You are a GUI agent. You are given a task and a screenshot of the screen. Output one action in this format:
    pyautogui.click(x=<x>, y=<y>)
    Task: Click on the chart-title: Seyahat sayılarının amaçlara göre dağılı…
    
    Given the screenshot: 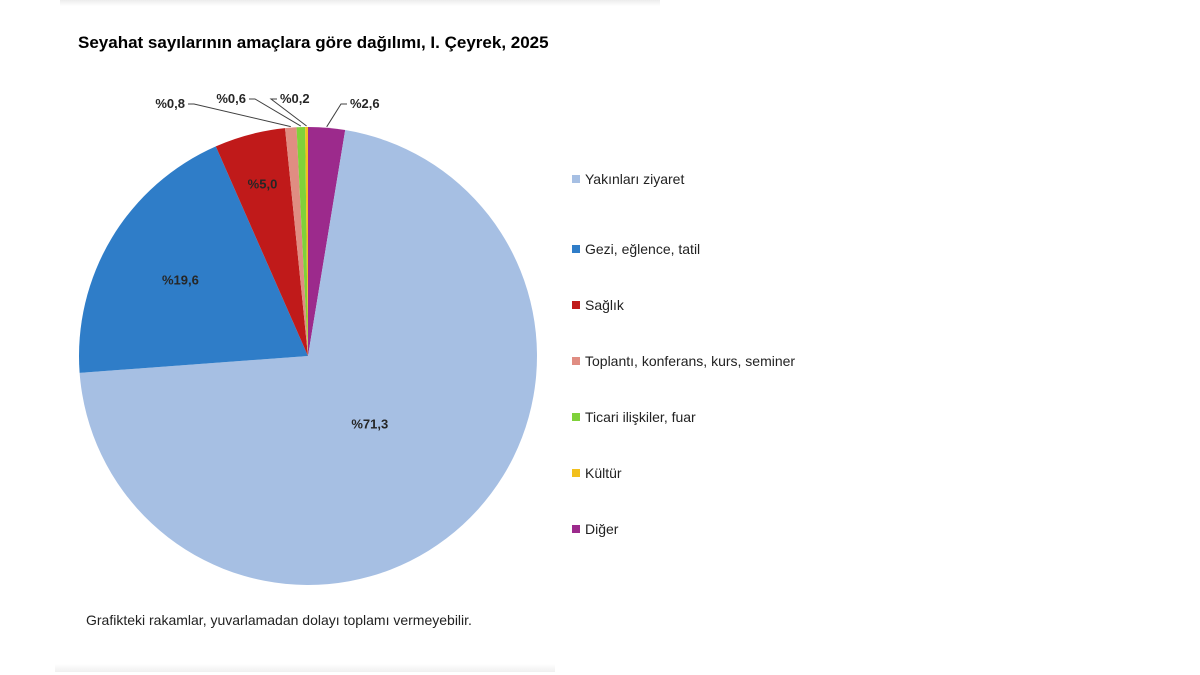 What is the action you would take?
    pyautogui.click(x=313, y=42)
    